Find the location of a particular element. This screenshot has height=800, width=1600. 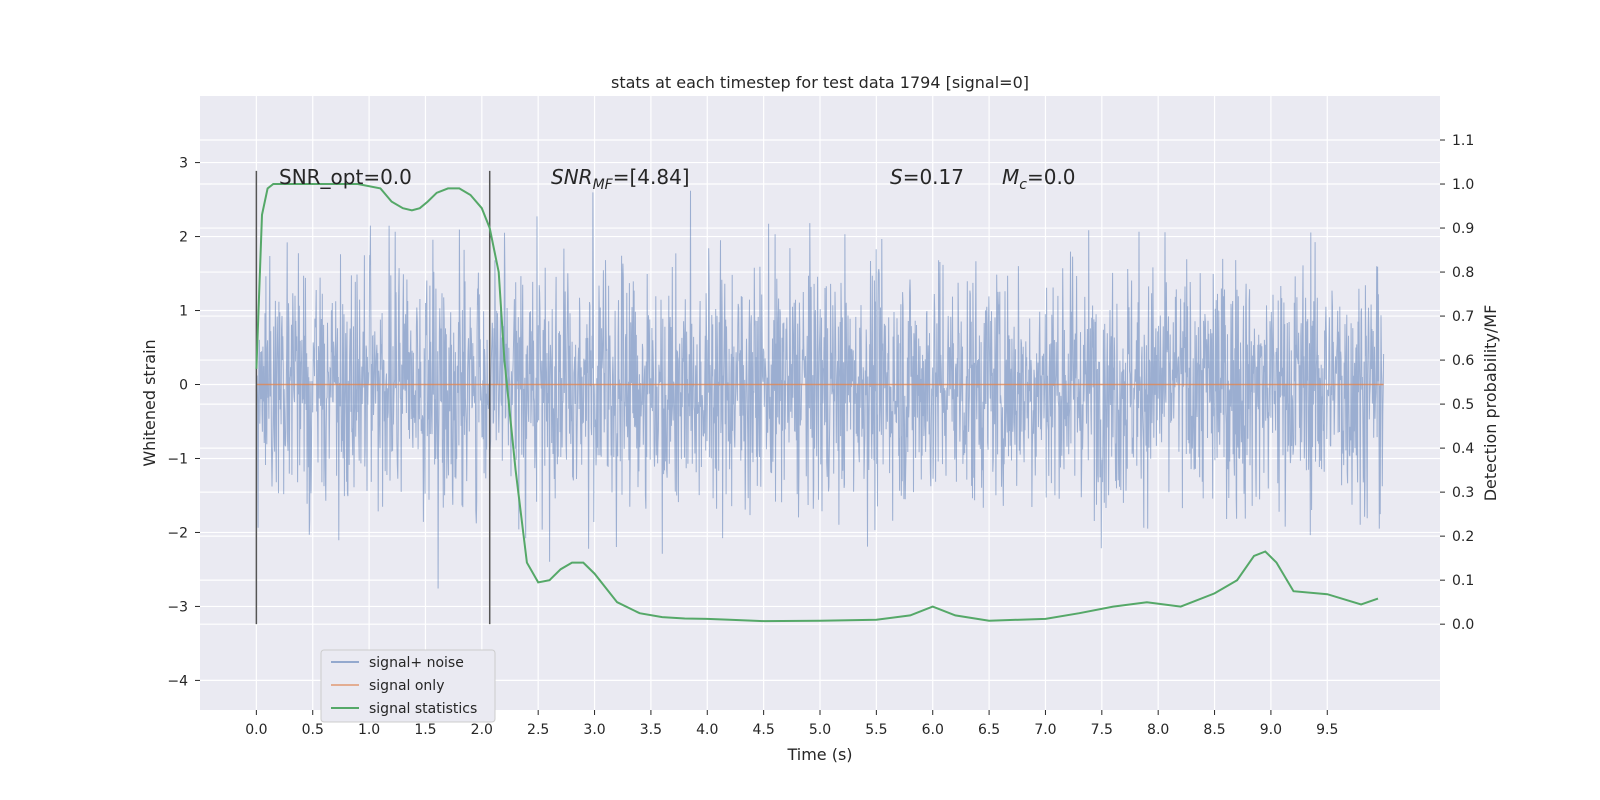

y2-tick-label: 0.3 is located at coordinates (1463, 493).